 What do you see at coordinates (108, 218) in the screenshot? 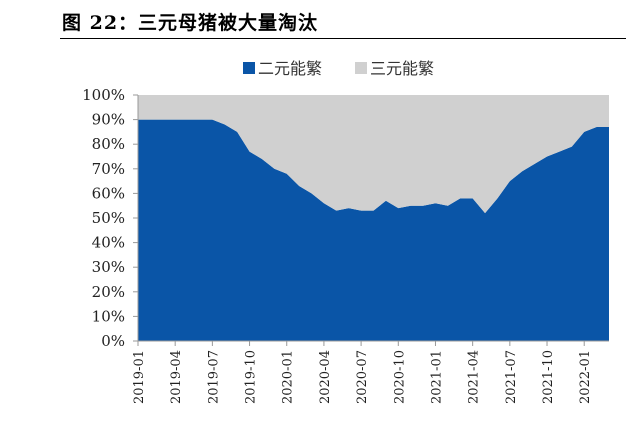
I see `y-tick-label: 50%` at bounding box center [108, 218].